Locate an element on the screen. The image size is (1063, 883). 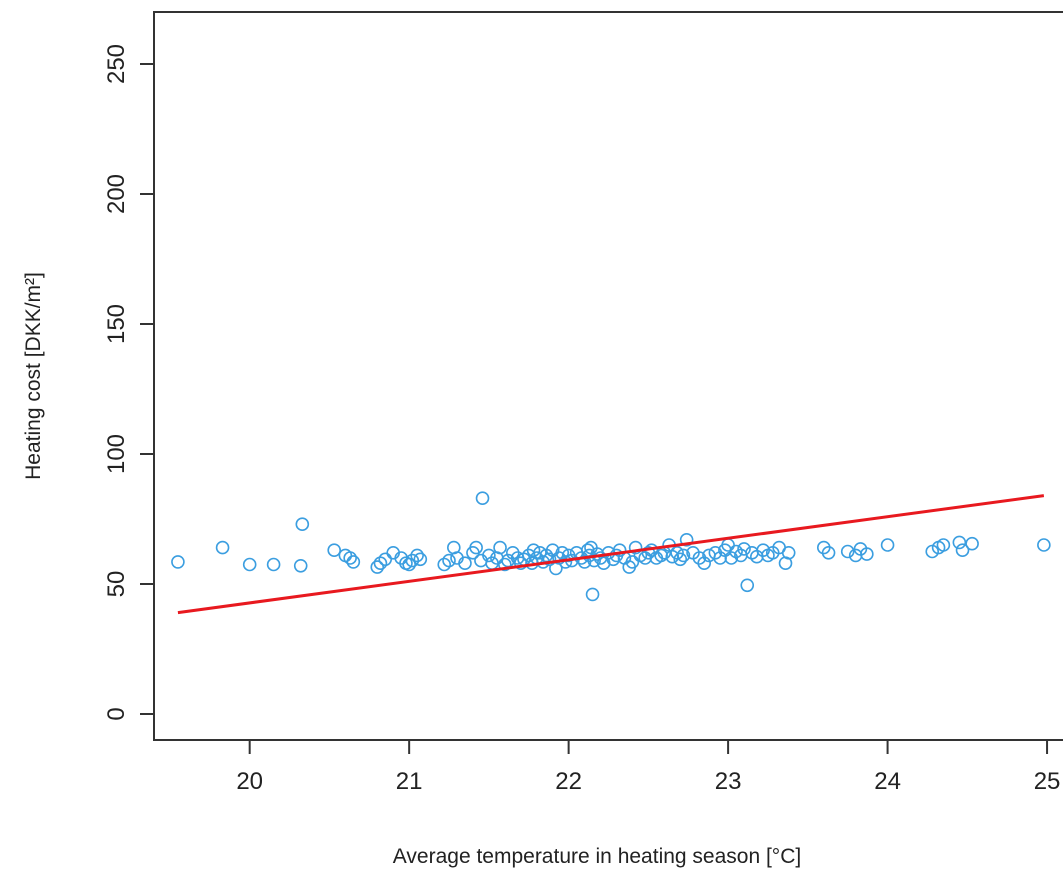
x-axis: 20 21 22 23 24 25 is located at coordinates (648, 767).